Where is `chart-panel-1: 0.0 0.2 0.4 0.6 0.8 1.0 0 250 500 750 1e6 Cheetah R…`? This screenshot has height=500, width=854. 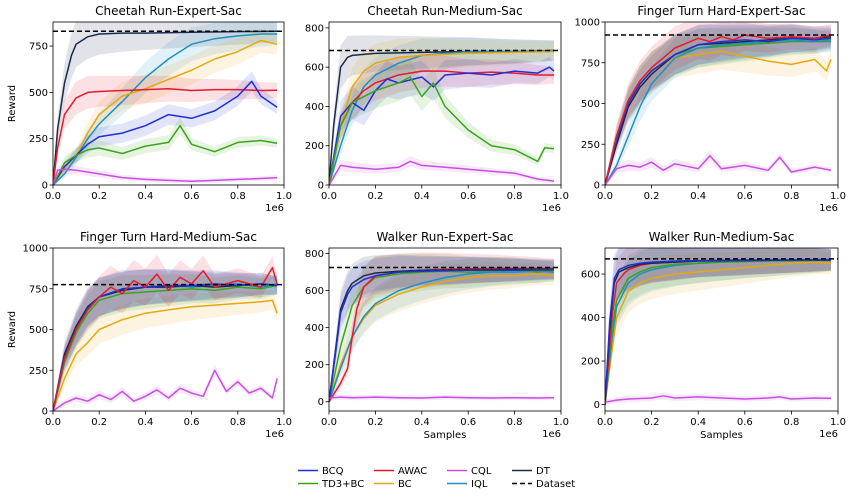
chart-panel-1: 0.0 0.2 0.4 0.6 0.8 1.0 0 250 500 750 1e6 Cheetah R… is located at coordinates (149, 109).